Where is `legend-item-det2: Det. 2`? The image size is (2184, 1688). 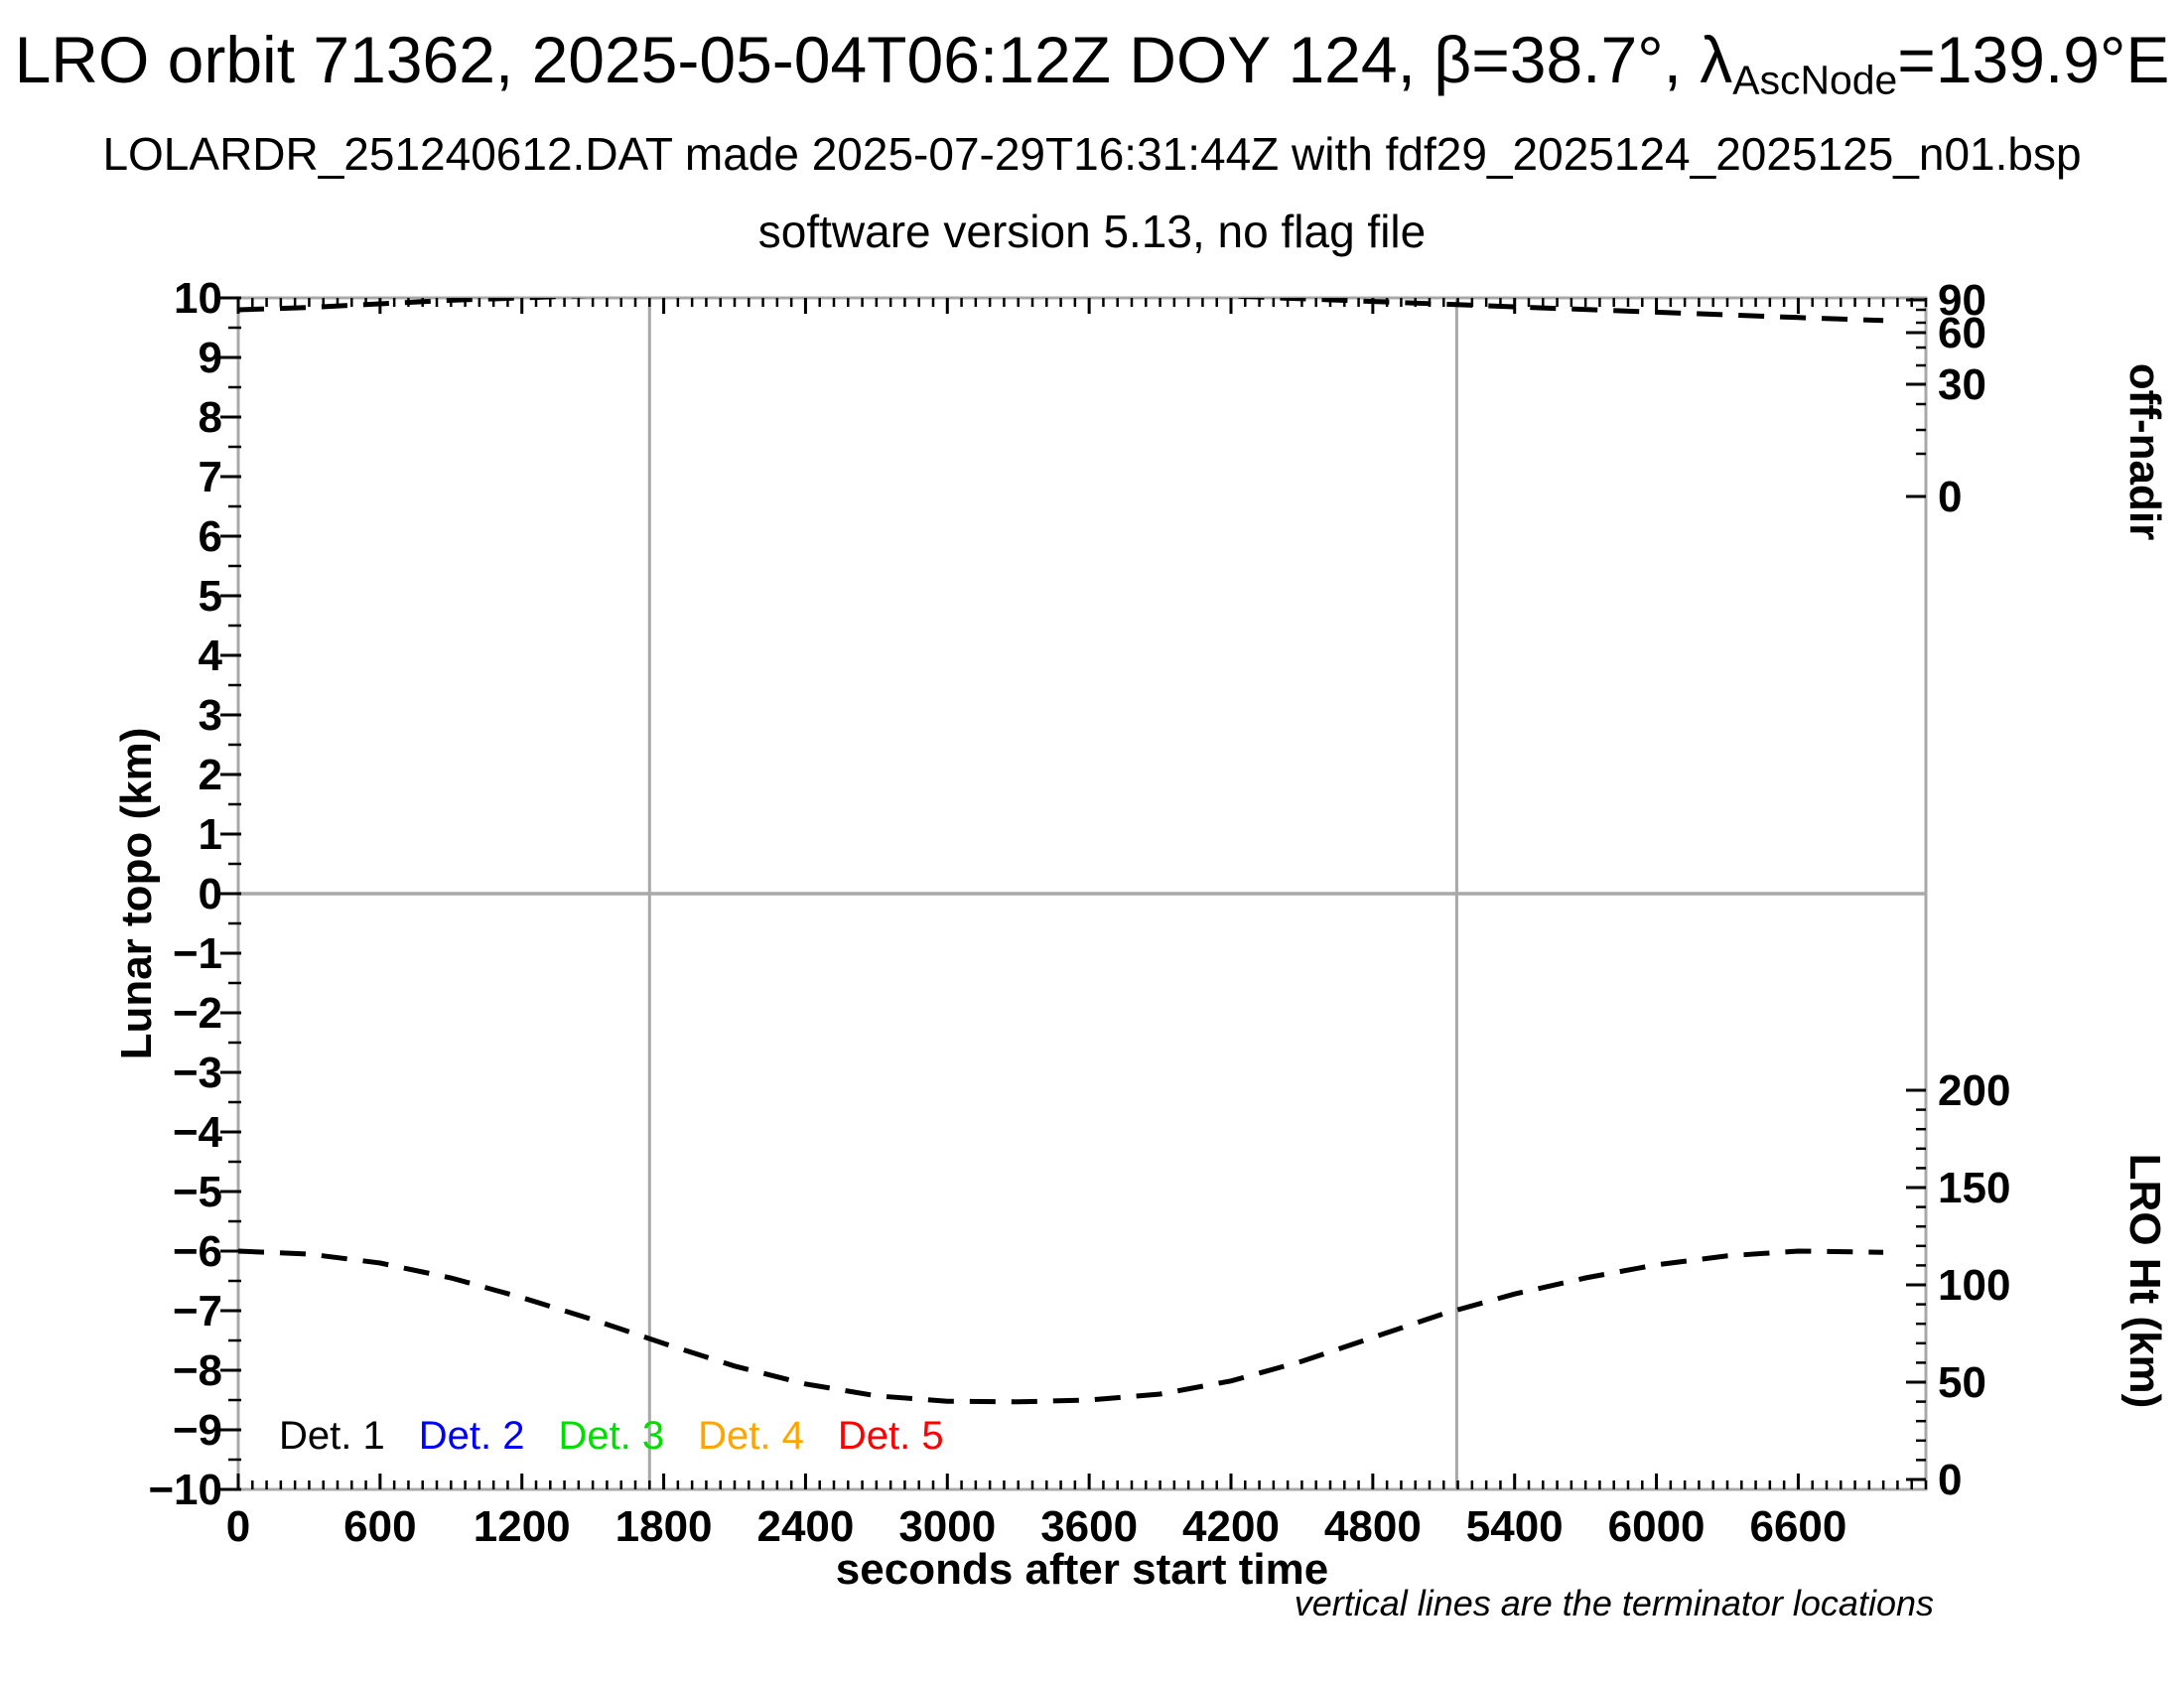
legend-item-det2: Det. 2 is located at coordinates (471, 1436).